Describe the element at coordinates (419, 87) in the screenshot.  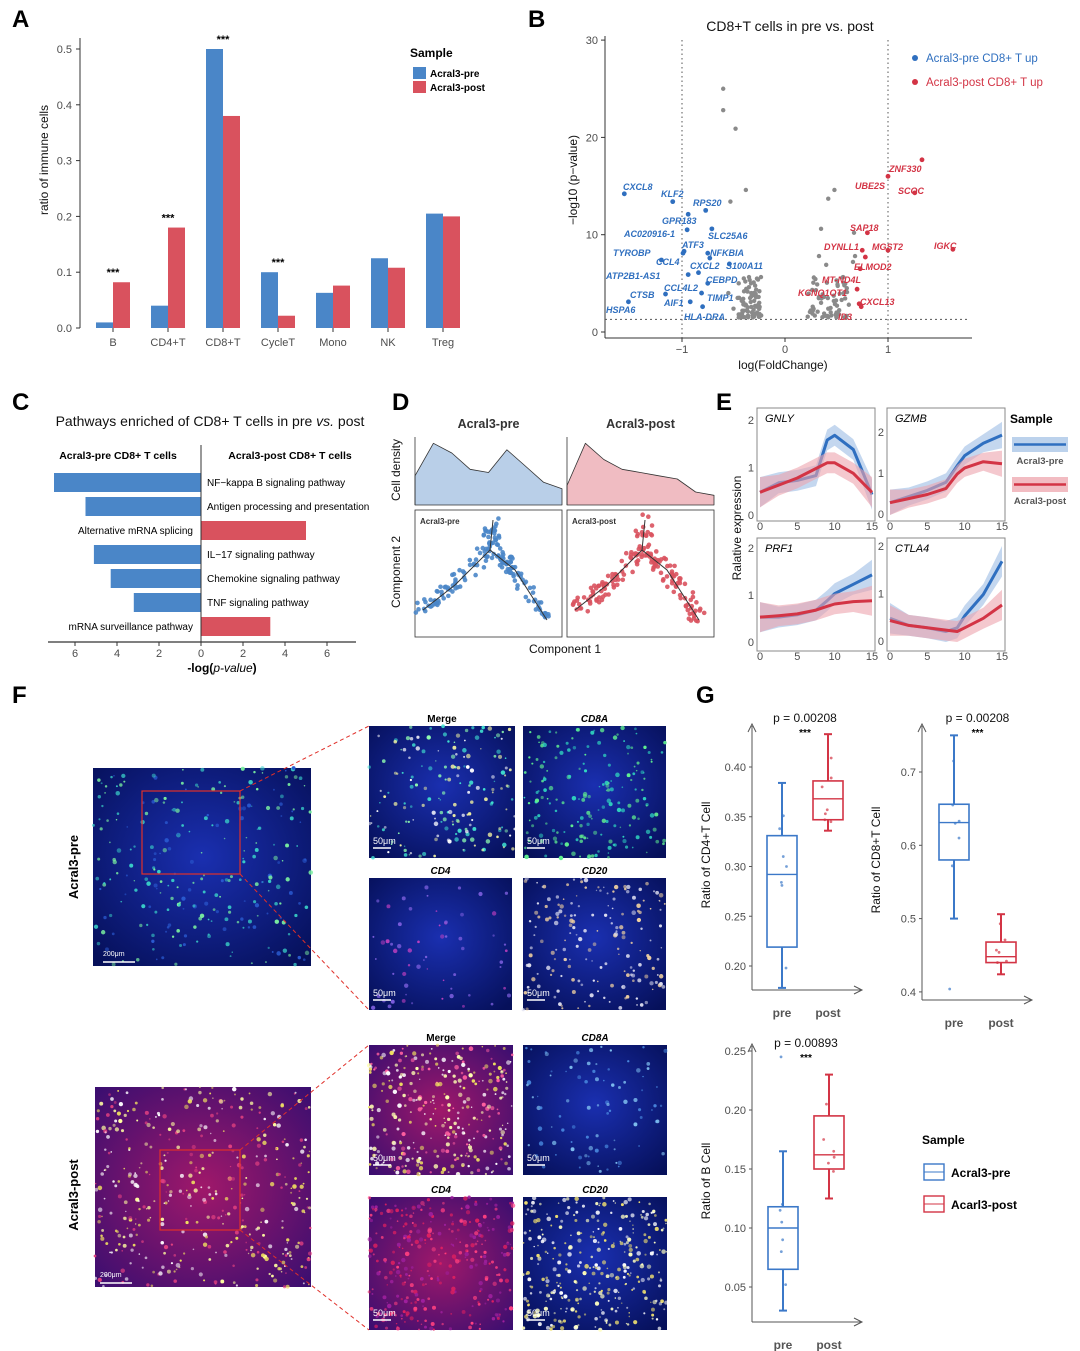
I see `legend-swatch` at that location.